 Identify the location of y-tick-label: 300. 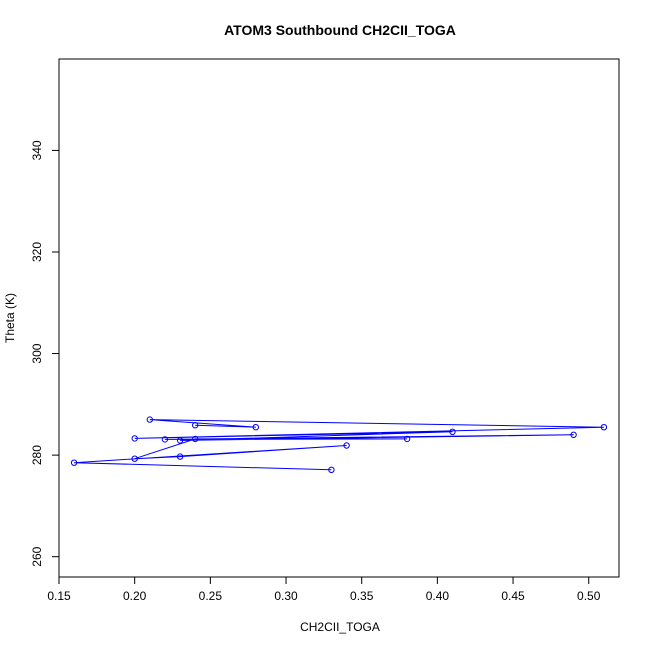
(37, 353).